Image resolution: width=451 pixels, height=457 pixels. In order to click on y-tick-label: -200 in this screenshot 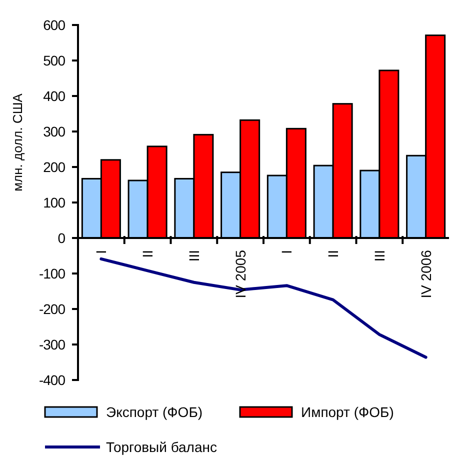, I will do `click(52, 309)`.